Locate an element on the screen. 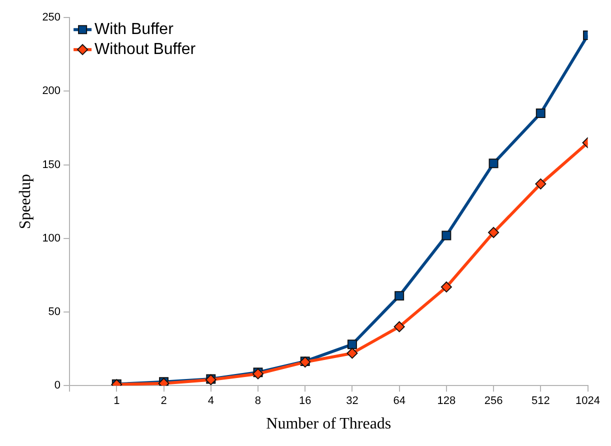 This screenshot has width=611, height=446. y-tick-label: 0 is located at coordinates (57, 386).